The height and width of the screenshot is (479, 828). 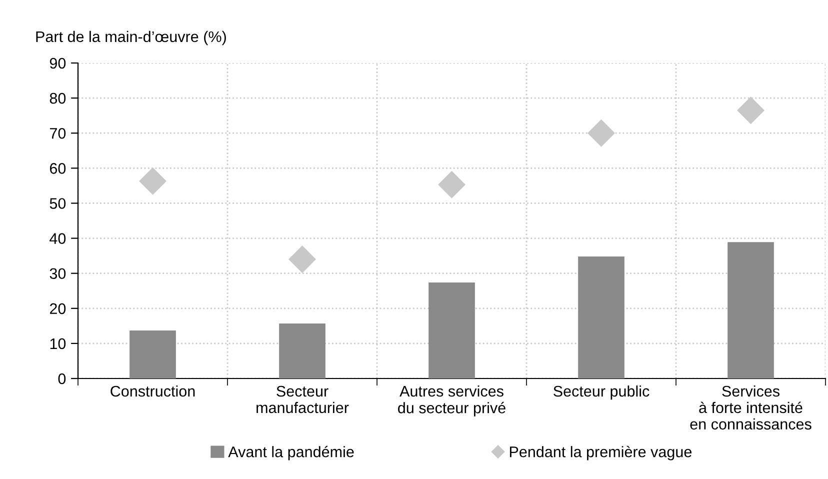 What do you see at coordinates (302, 400) in the screenshot?
I see `x-tick-label: Secteur manufacturier` at bounding box center [302, 400].